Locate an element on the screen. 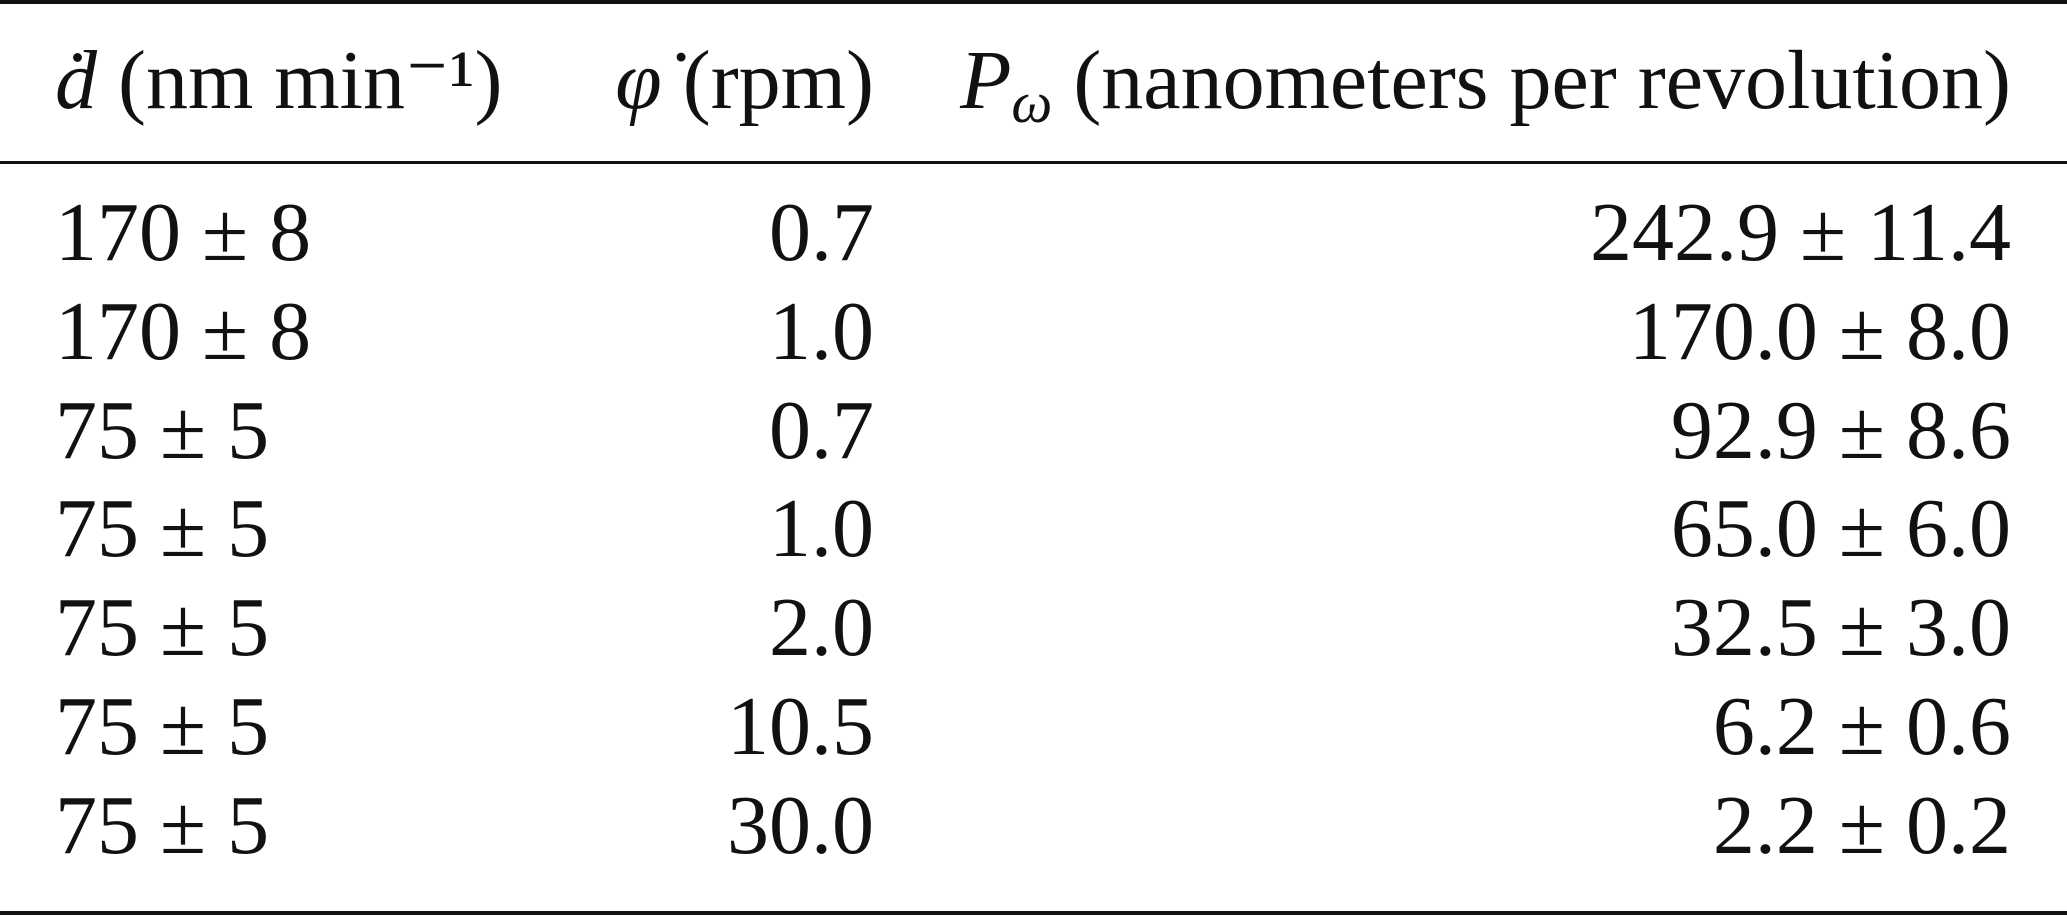 This screenshot has height=917, width=2067. header-unit: (rpm) is located at coordinates (778, 80).